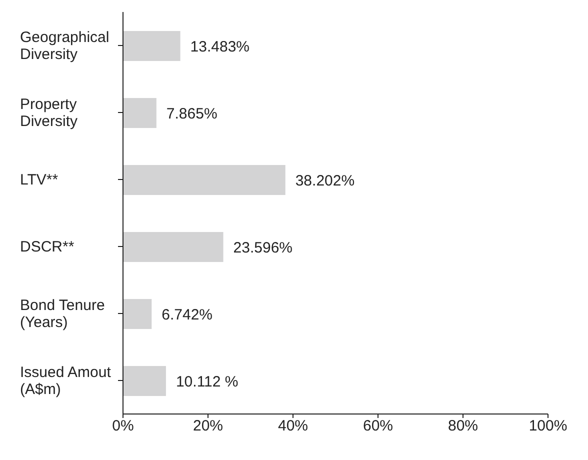 Image resolution: width=588 pixels, height=460 pixels. Describe the element at coordinates (548, 426) in the screenshot. I see `x-tick-label: 100%` at that location.